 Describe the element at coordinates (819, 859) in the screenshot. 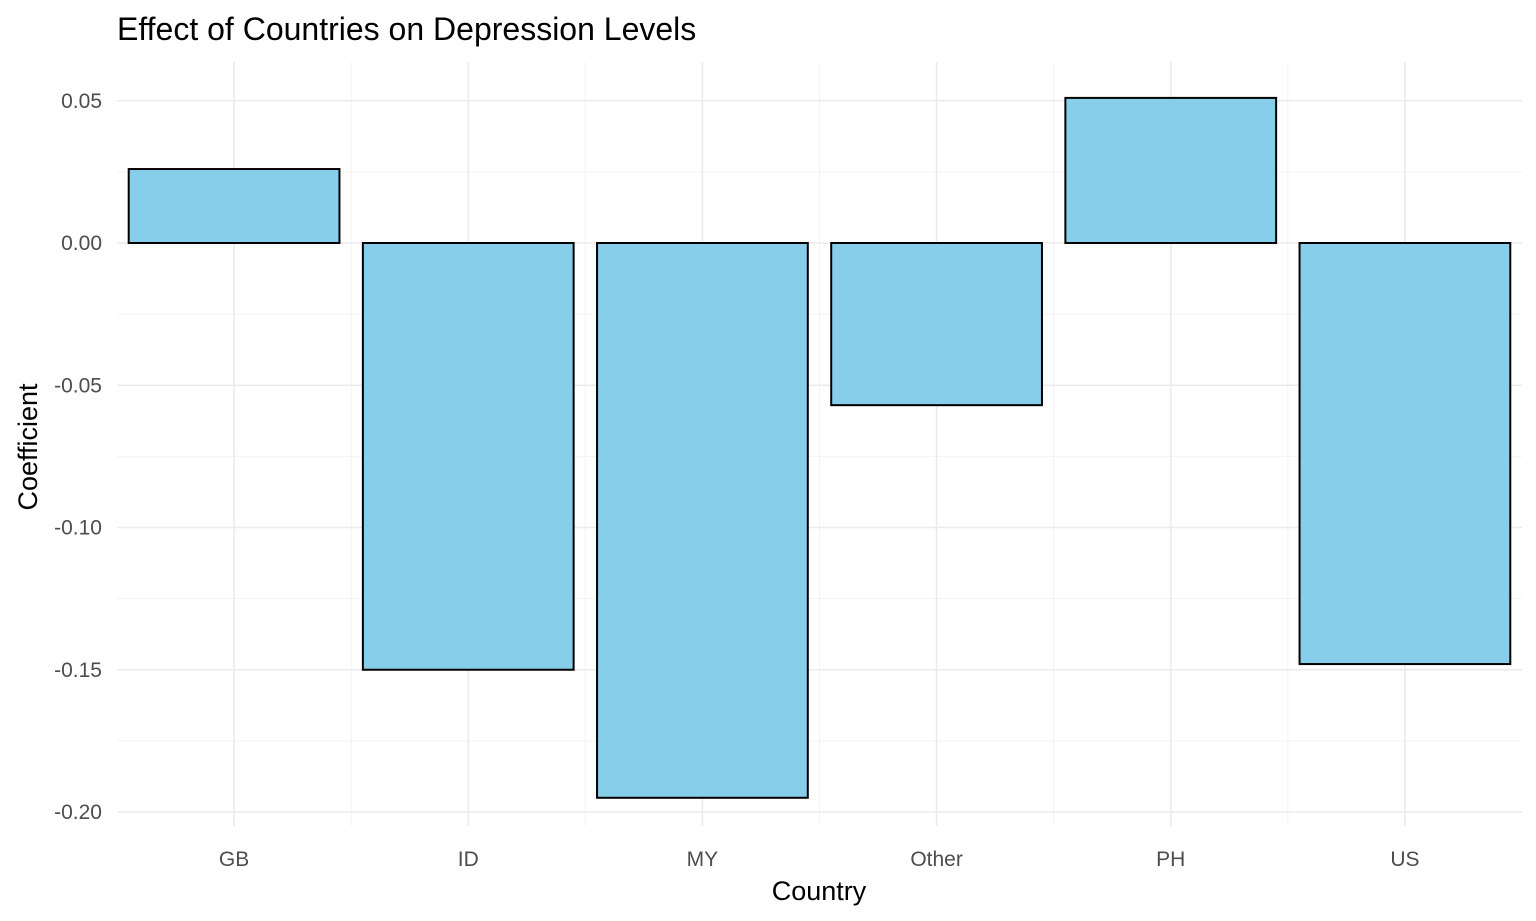

I see `x-axis-tick-labels: GB ID MY Other PH US` at that location.